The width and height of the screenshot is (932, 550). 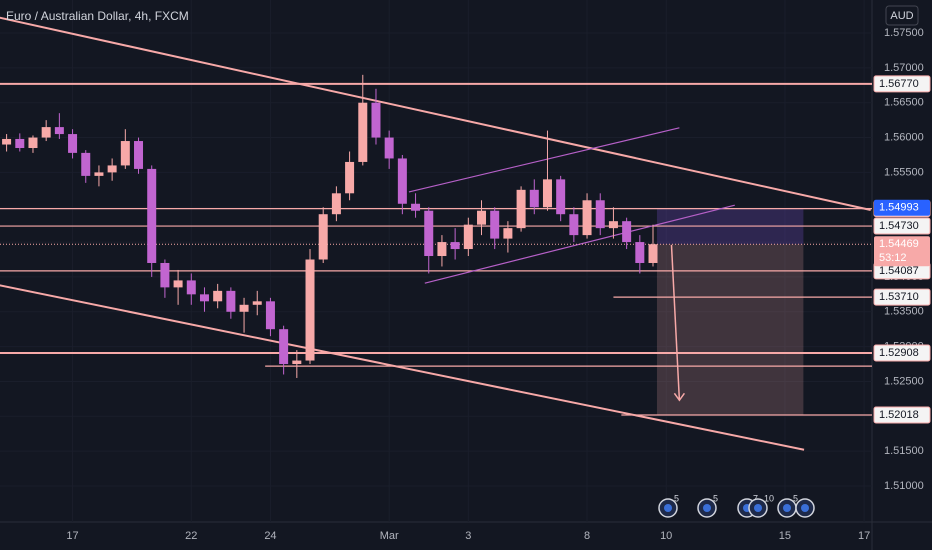 I want to click on y-tick-label: 1.57000, so click(x=904, y=68).